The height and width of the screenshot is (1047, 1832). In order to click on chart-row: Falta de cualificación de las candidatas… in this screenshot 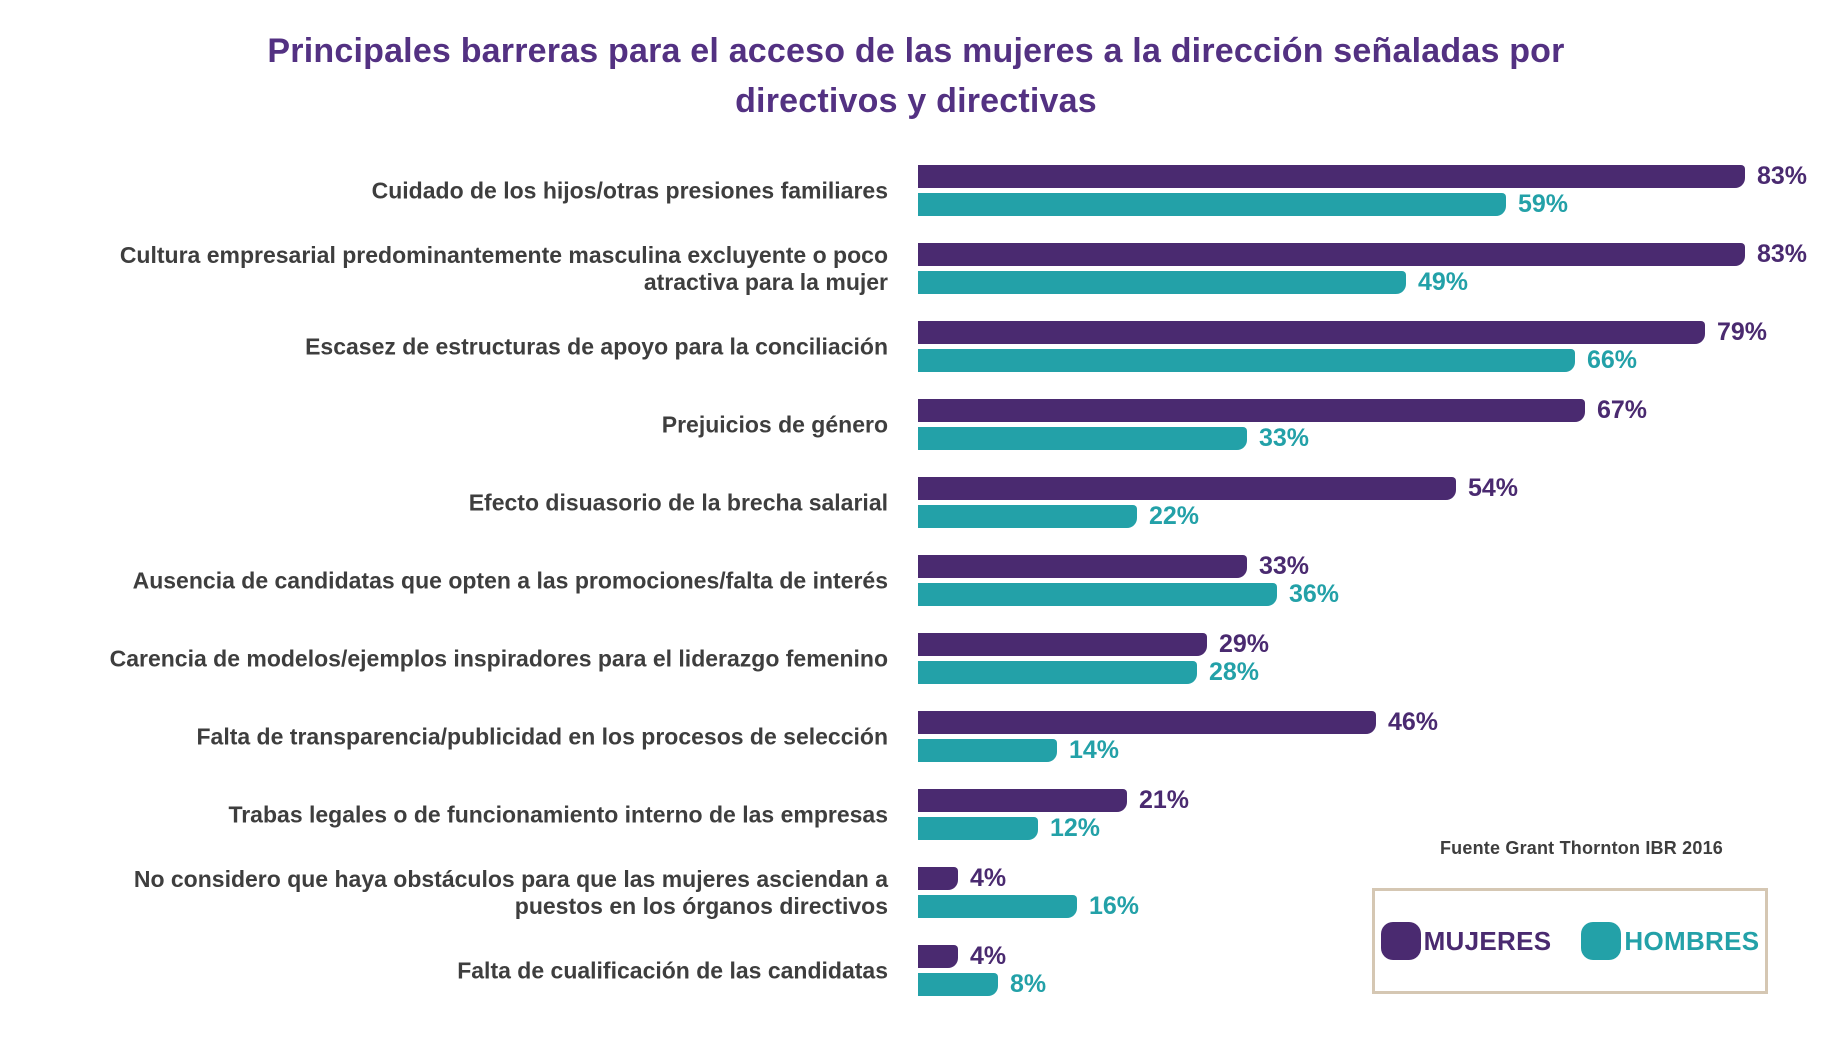, I will do `click(916, 970)`.